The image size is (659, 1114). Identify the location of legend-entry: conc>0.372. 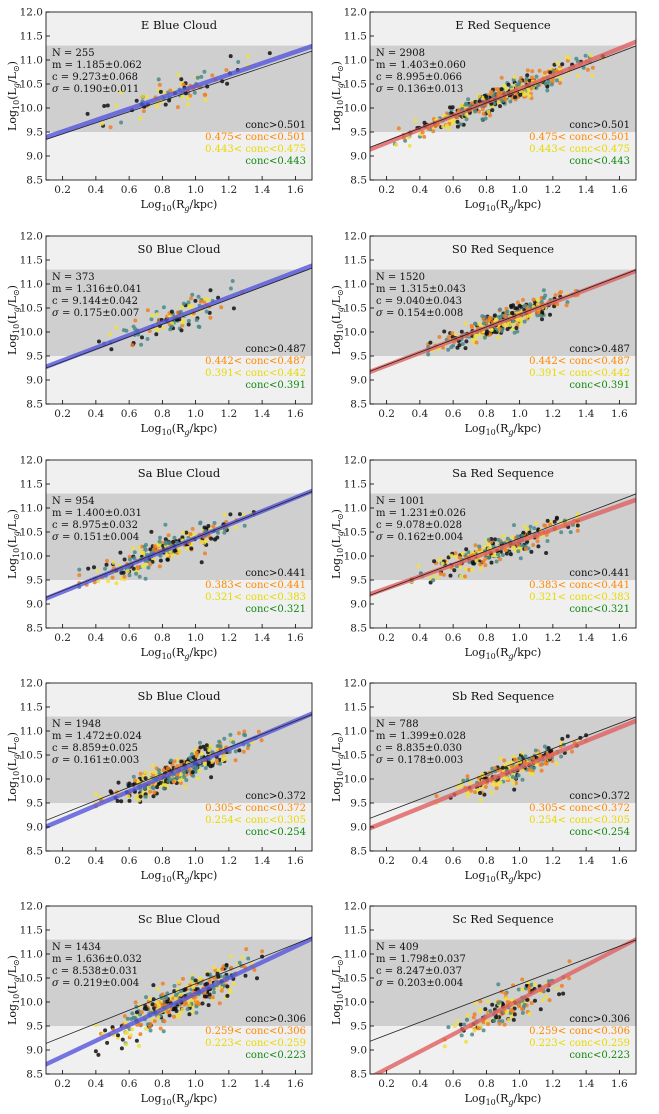
(275, 796).